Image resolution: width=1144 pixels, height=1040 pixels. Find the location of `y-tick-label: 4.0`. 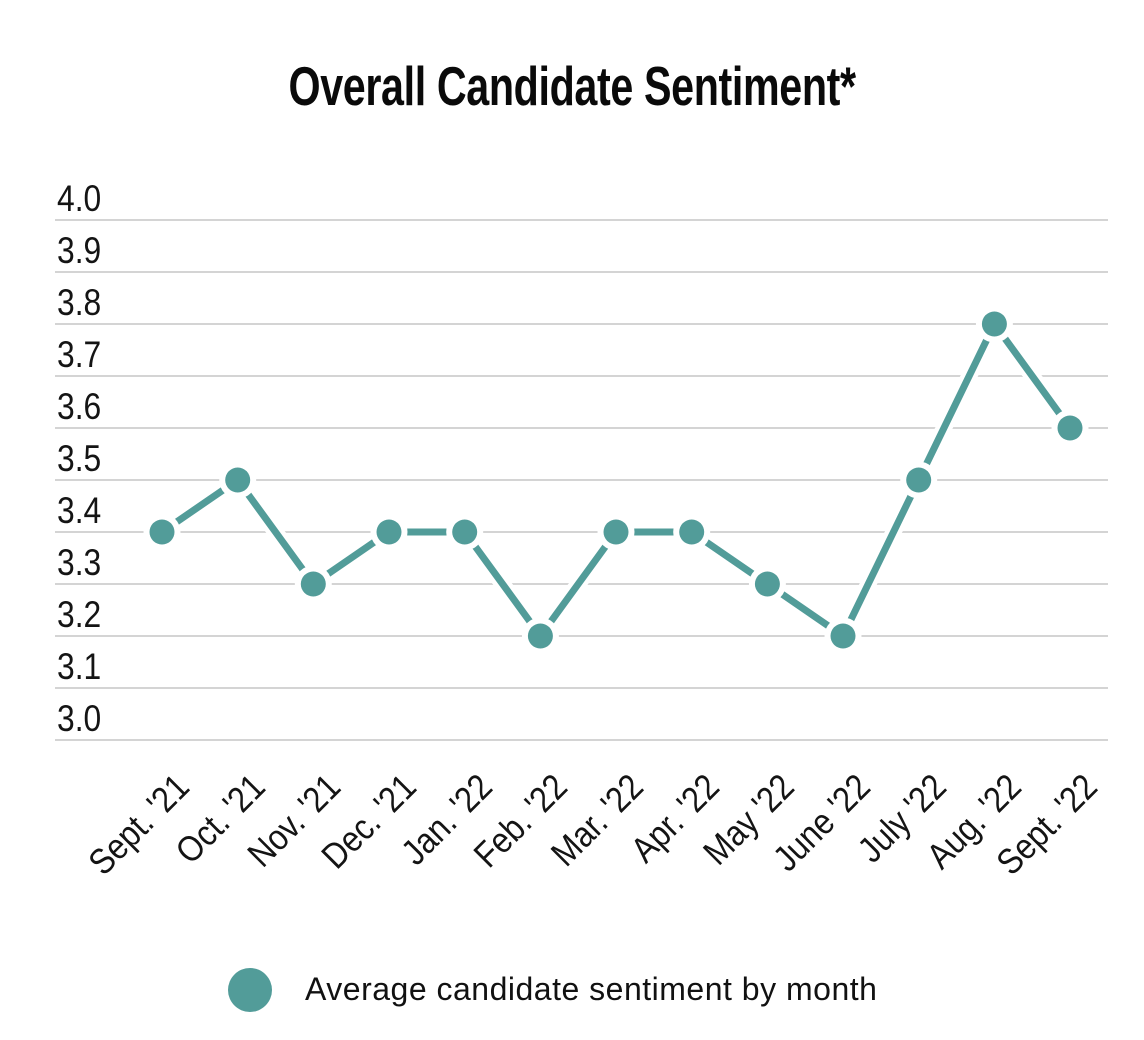

y-tick-label: 4.0 is located at coordinates (79, 198).